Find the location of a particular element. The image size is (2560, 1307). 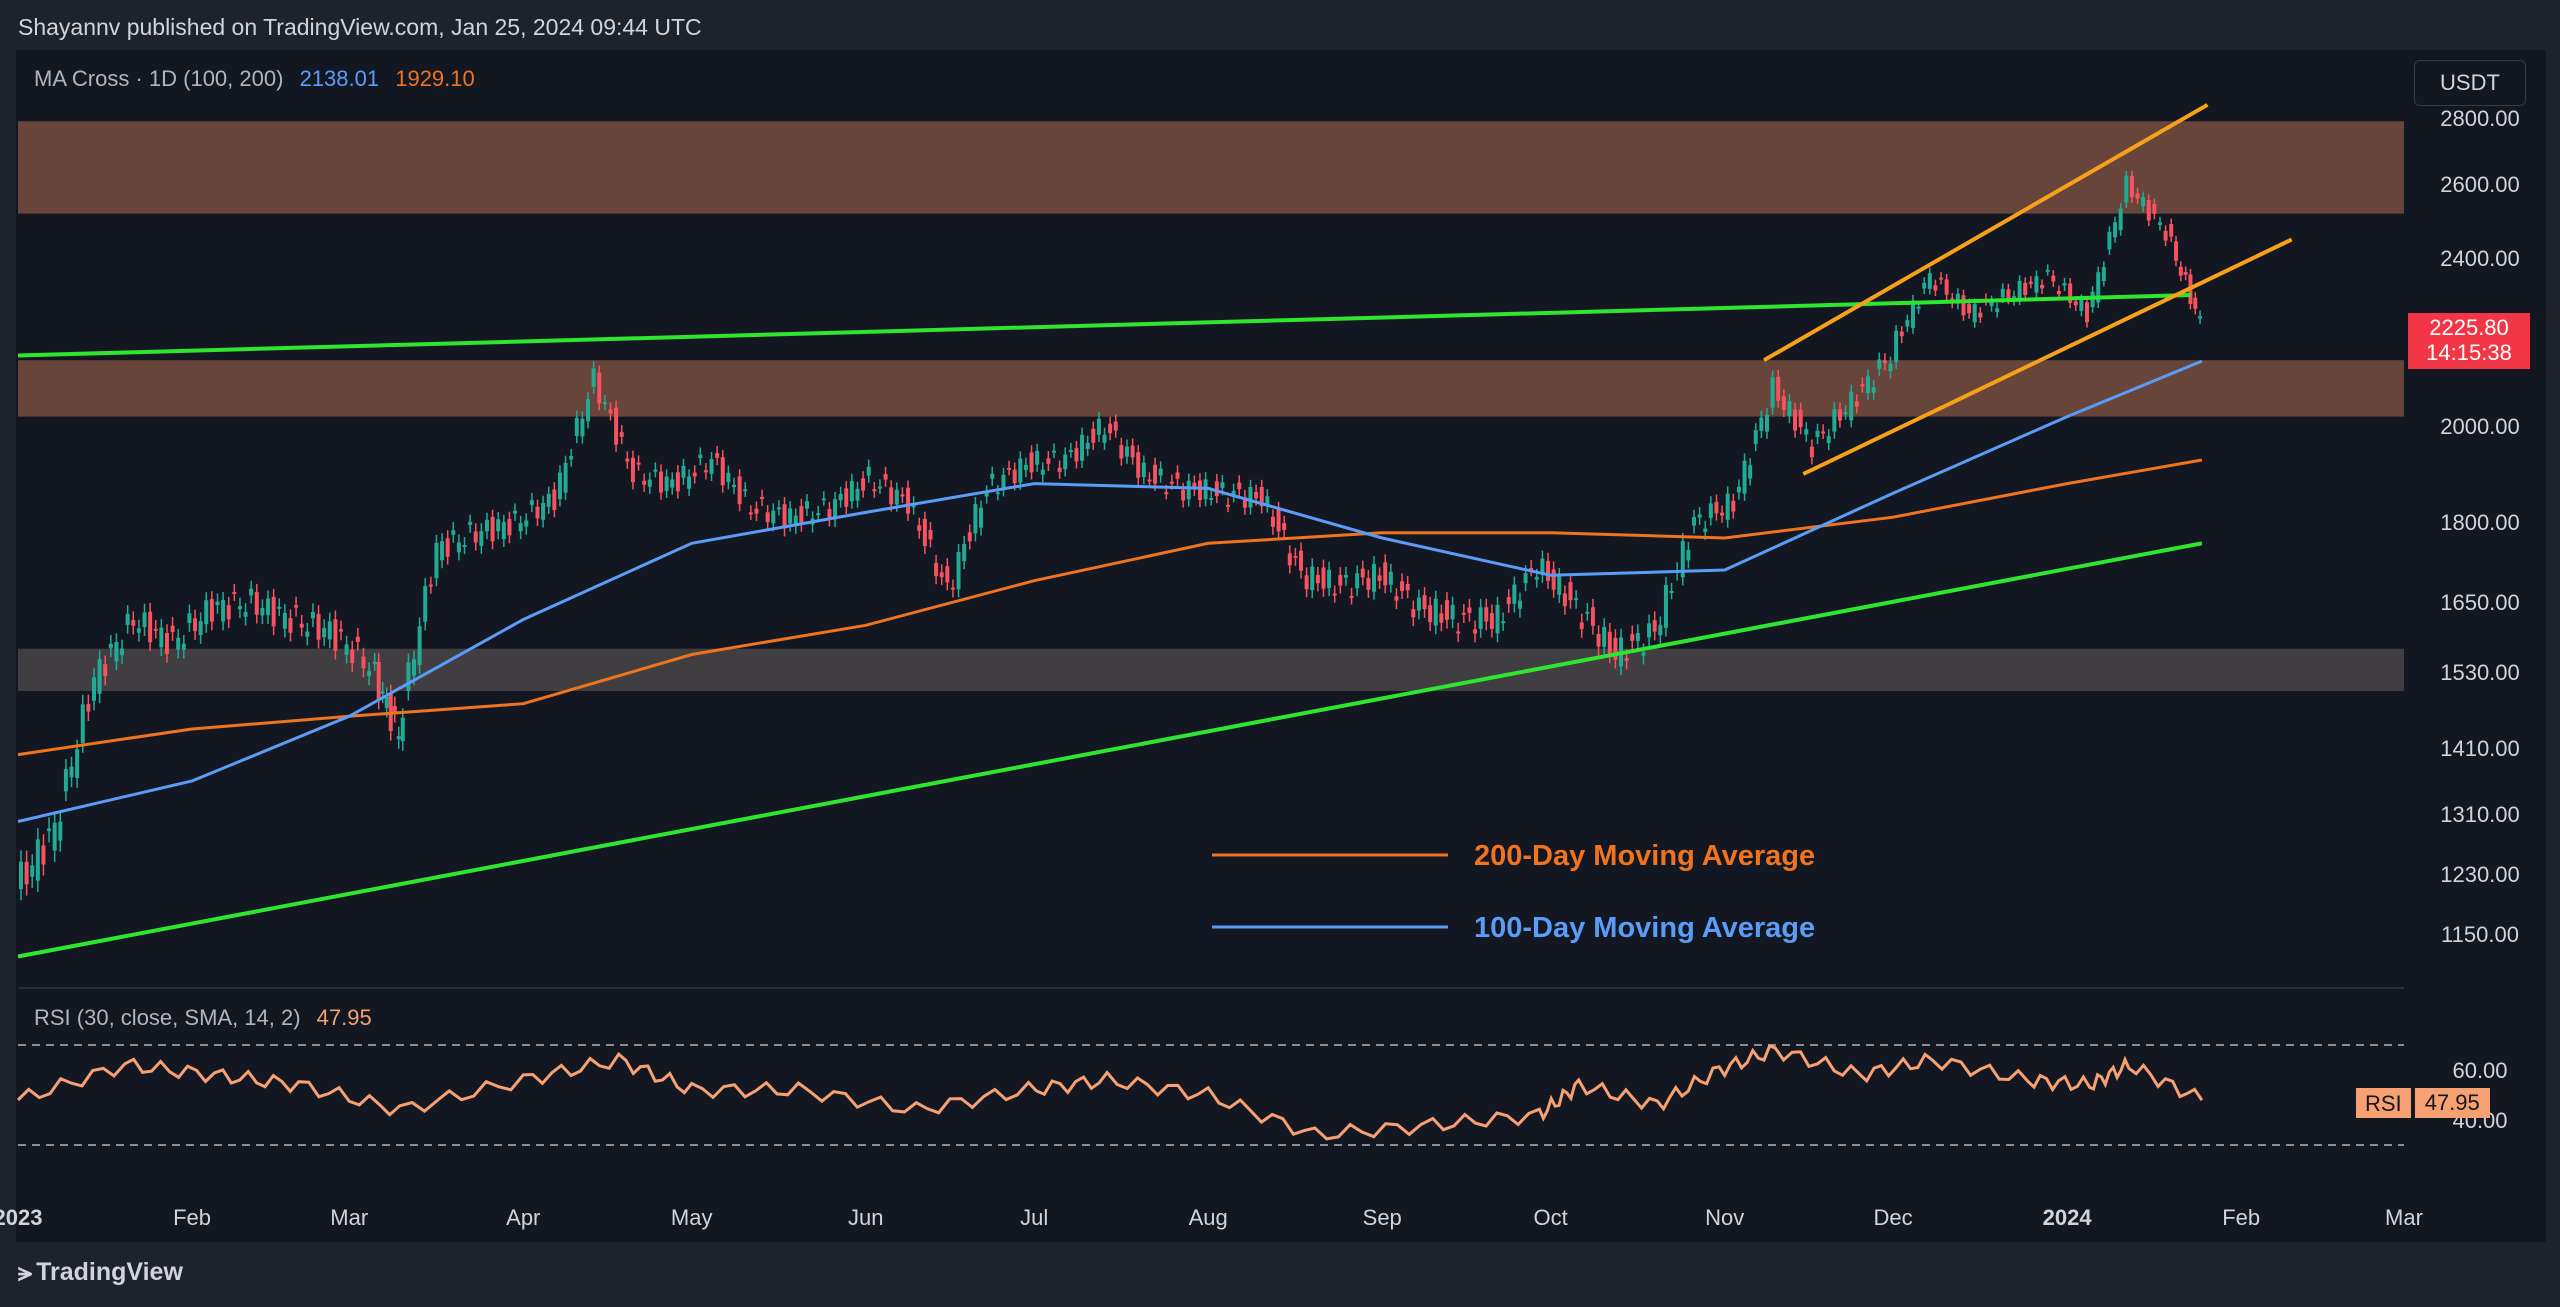

price-axis-tick: 1530.00 is located at coordinates (2480, 672).